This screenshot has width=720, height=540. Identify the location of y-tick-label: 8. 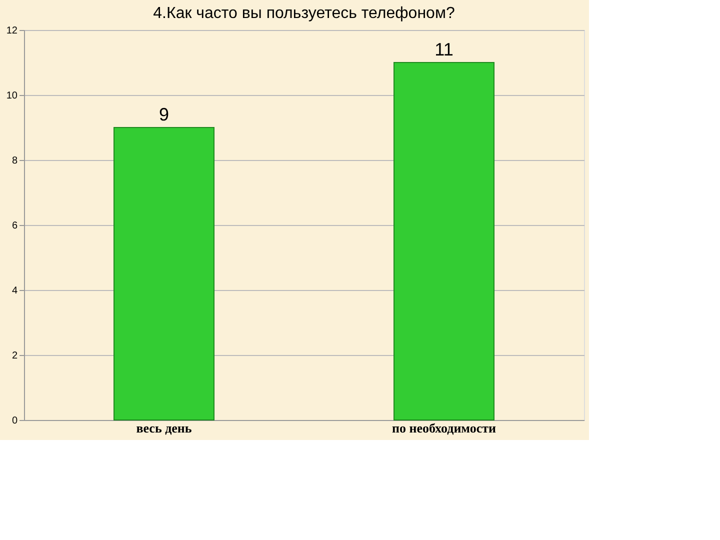
(15, 161).